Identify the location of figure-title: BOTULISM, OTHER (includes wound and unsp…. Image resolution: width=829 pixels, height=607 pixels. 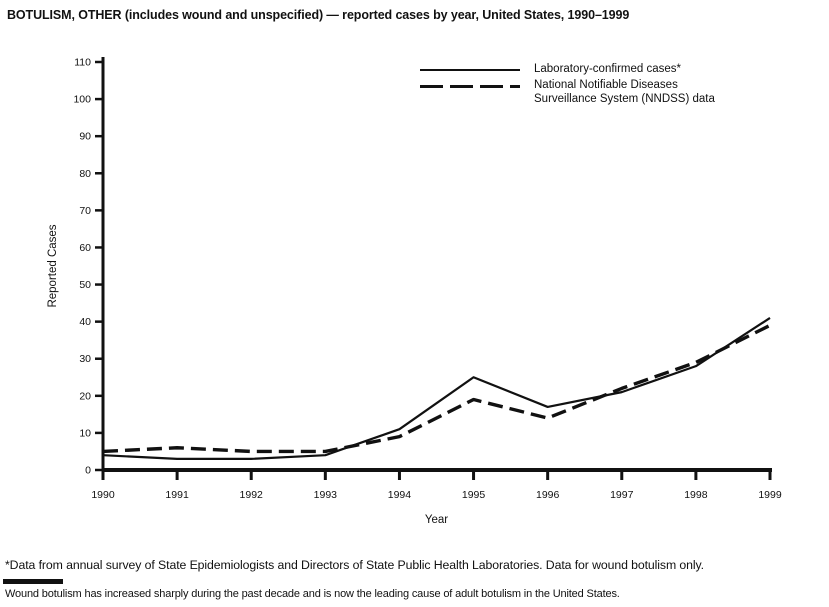
(318, 15).